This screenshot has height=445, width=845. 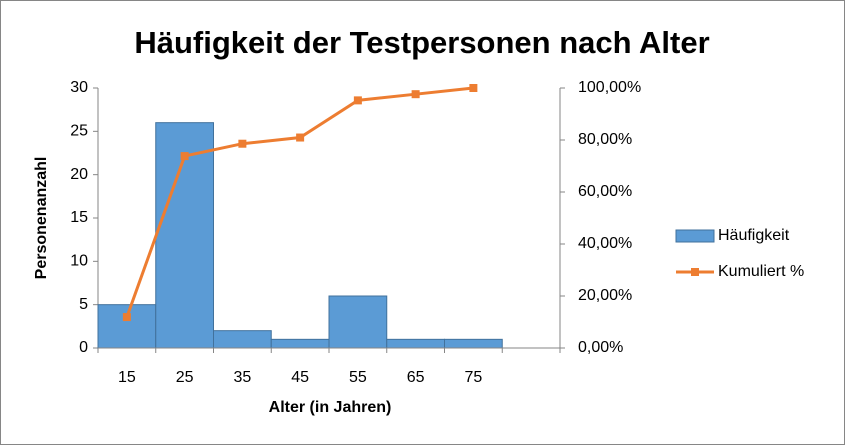 I want to click on y-tick-label: 0, so click(x=83, y=347).